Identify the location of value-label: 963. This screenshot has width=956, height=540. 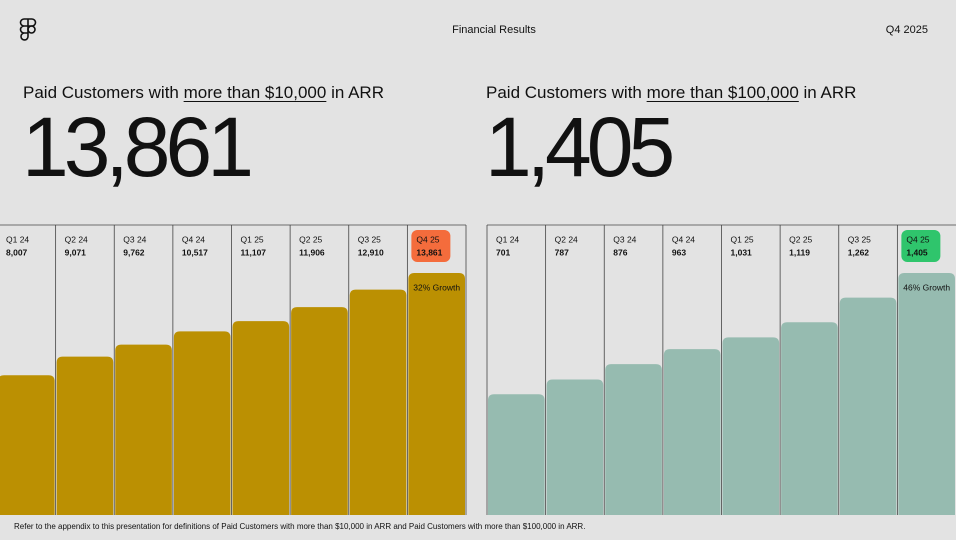
(679, 252).